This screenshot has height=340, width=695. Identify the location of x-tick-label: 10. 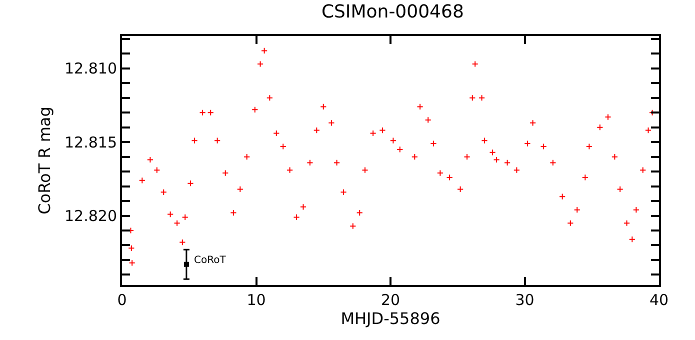
(256, 300).